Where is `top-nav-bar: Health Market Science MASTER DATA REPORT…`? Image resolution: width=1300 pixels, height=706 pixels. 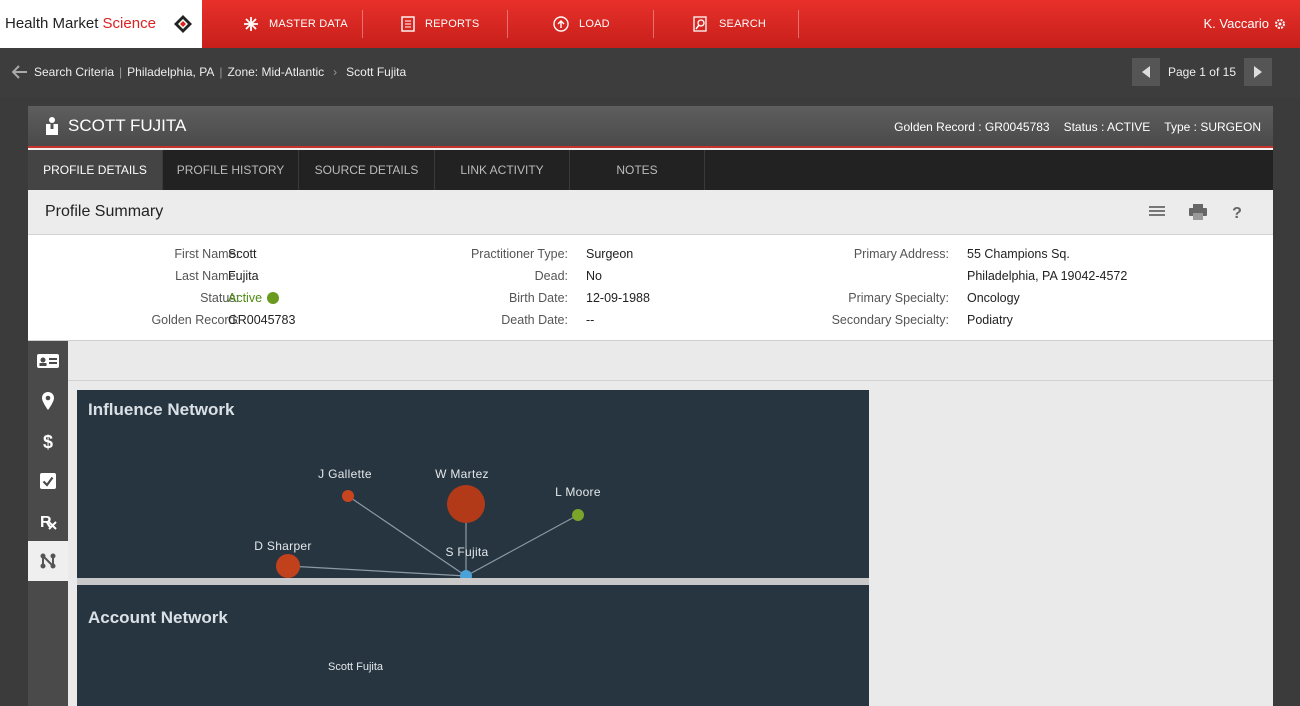
top-nav-bar: Health Market Science MASTER DATA REPORT… is located at coordinates (650, 24).